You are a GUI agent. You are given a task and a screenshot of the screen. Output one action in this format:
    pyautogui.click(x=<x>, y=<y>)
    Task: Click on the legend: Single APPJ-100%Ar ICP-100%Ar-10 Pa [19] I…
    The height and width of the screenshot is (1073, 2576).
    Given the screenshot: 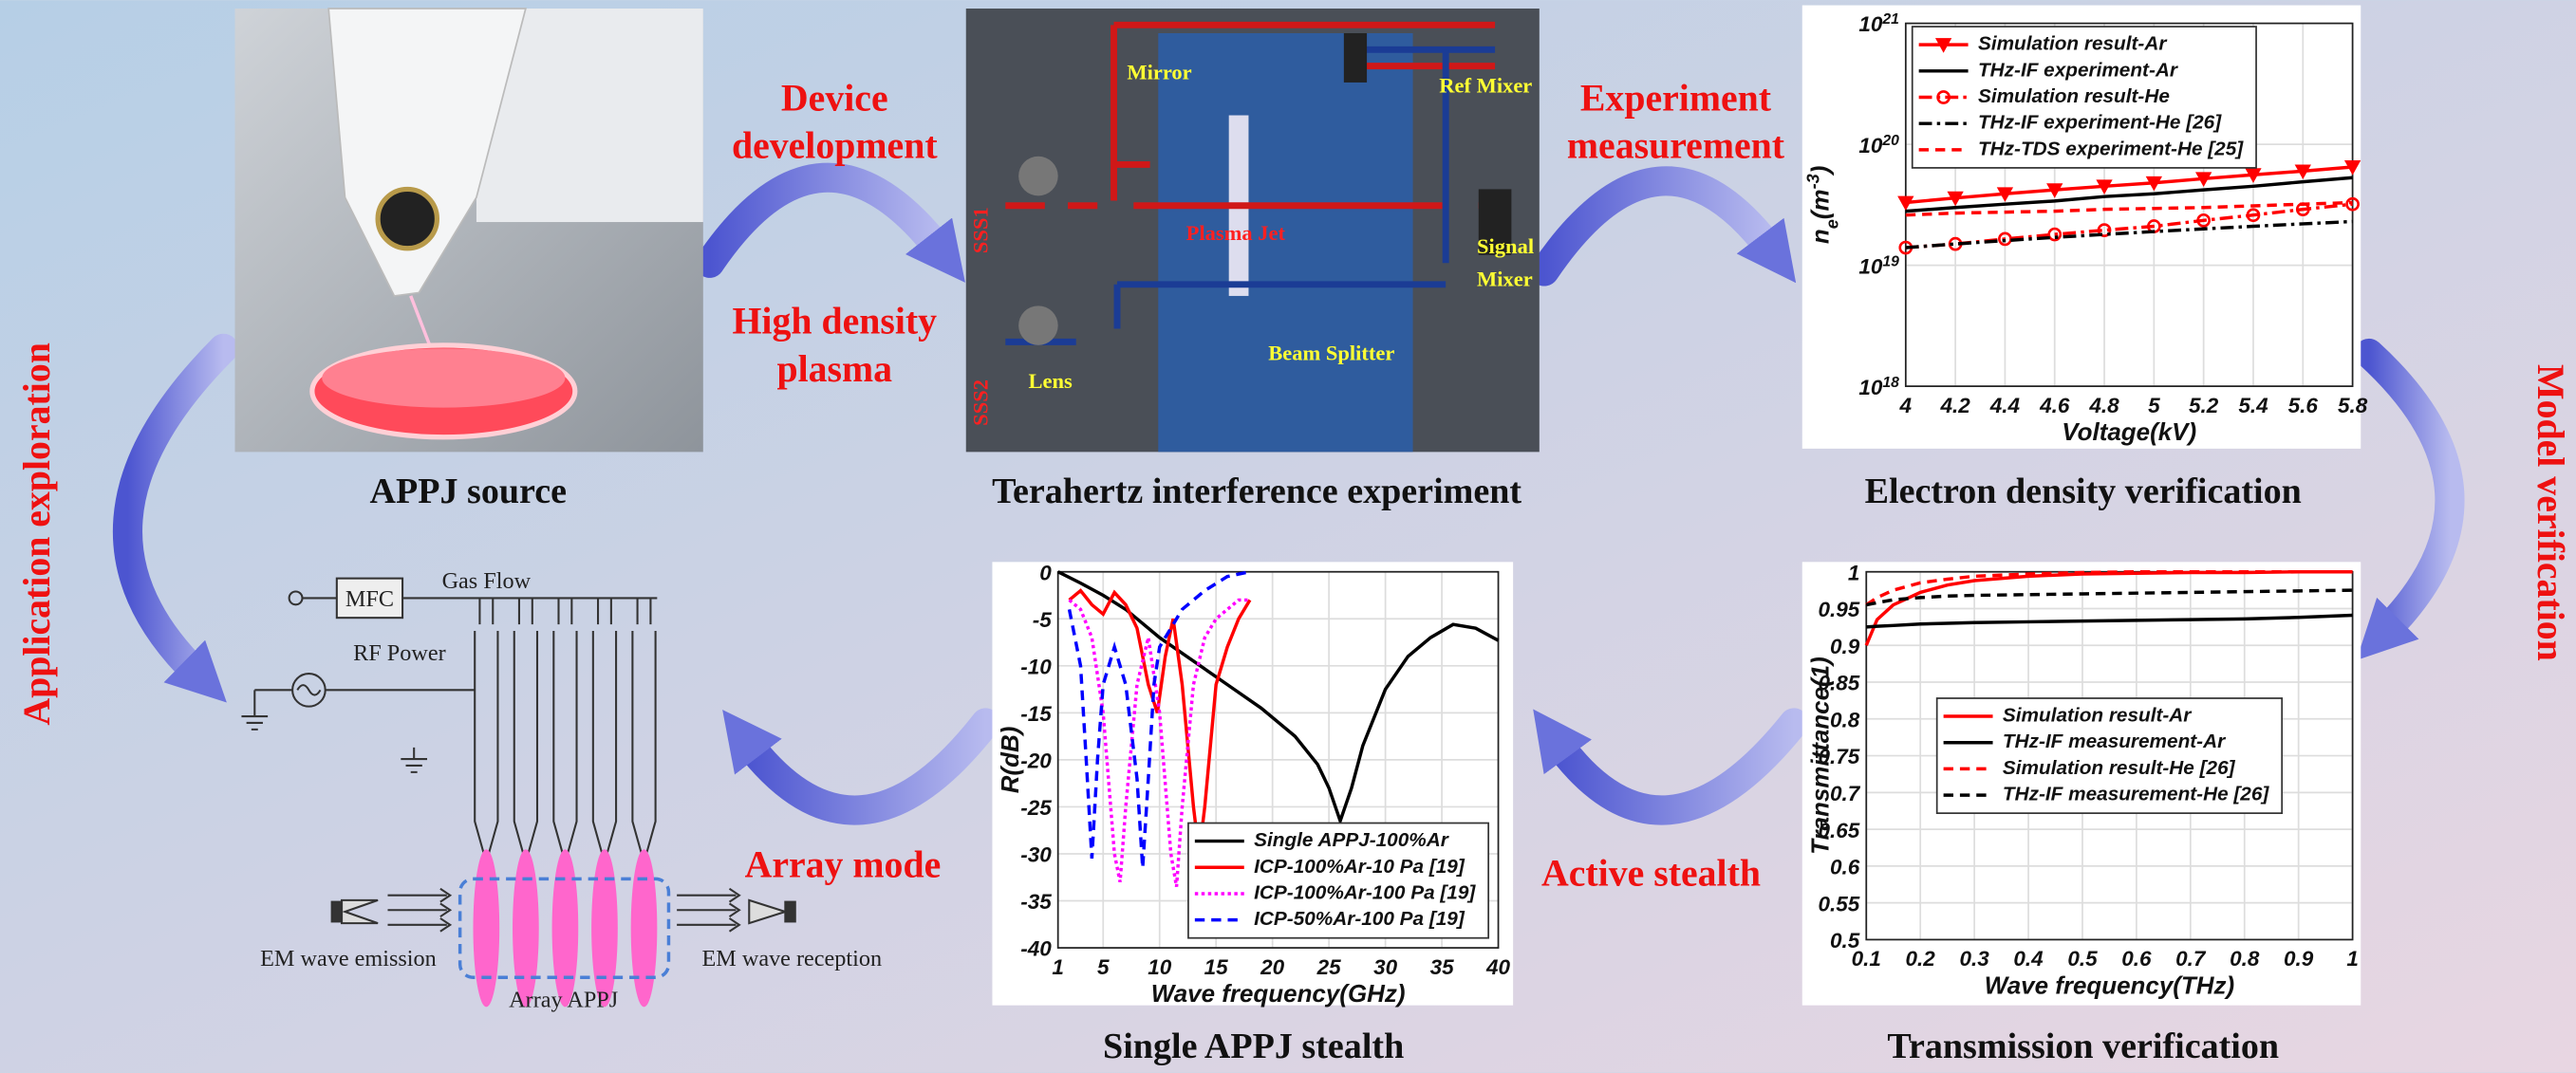 What is the action you would take?
    pyautogui.click(x=1338, y=880)
    